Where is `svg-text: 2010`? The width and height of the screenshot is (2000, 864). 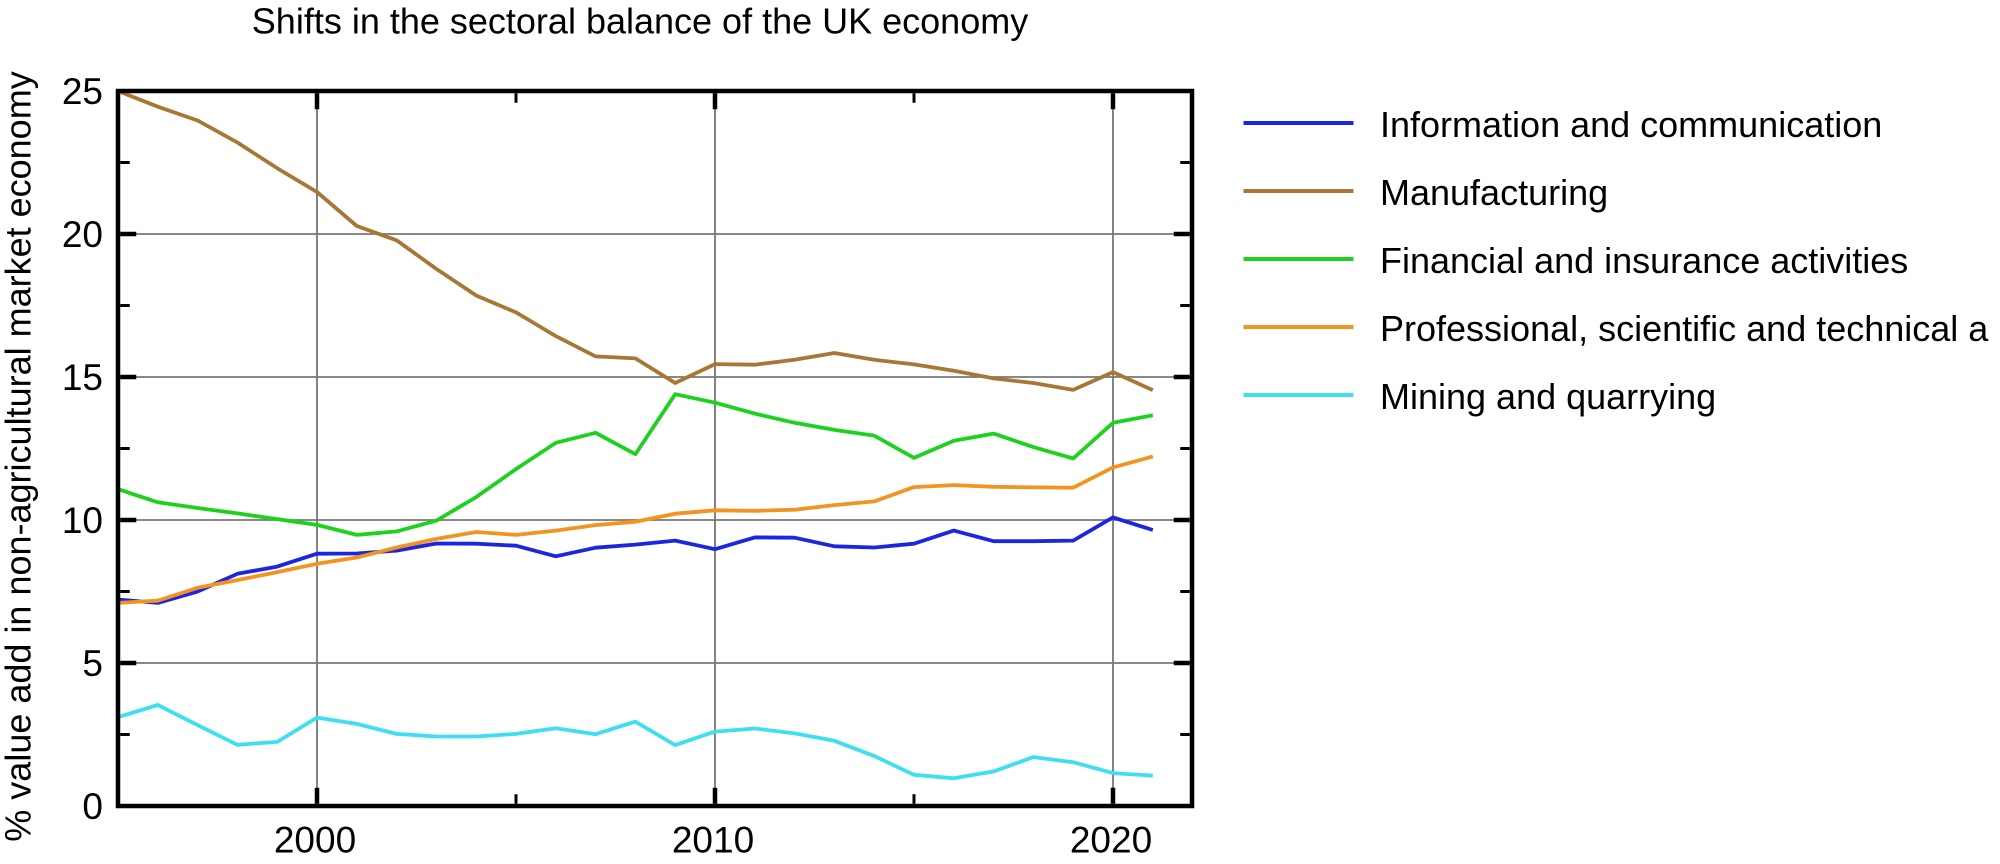
svg-text: 2010 is located at coordinates (713, 840).